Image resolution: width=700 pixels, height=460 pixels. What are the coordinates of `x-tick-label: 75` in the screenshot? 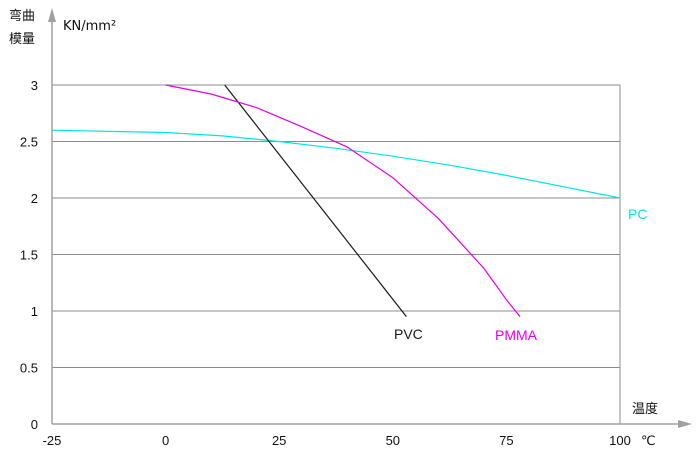 It's located at (506, 440).